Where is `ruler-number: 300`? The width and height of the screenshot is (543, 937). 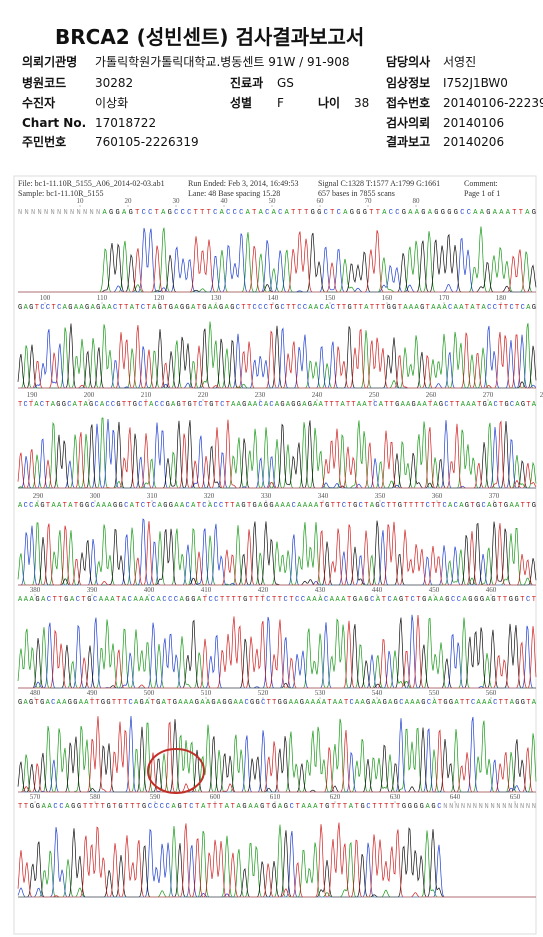
ruler-number: 300 is located at coordinates (95, 496).